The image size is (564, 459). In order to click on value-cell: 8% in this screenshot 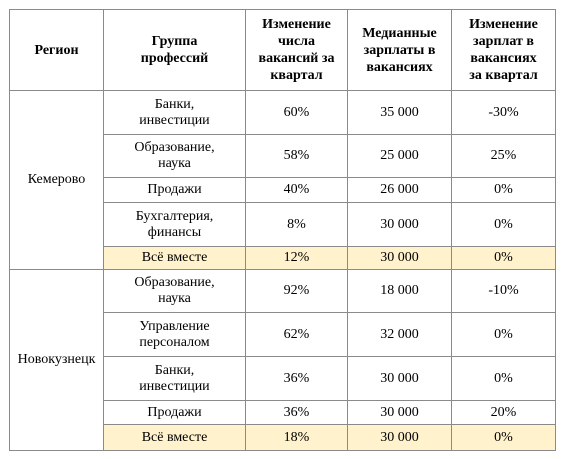, I will do `click(296, 224)`.